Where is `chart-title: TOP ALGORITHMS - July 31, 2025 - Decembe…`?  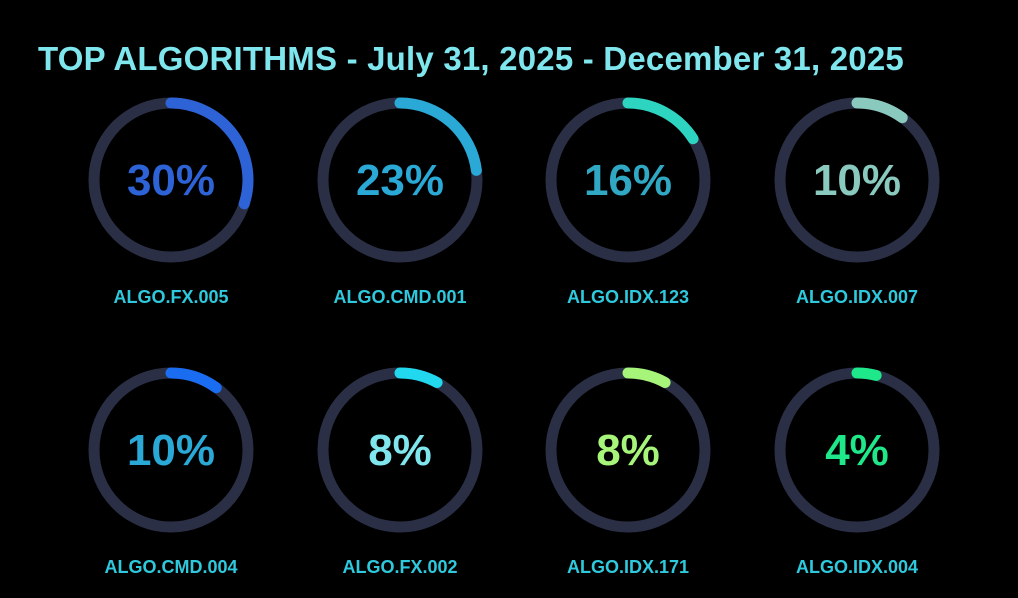
chart-title: TOP ALGORITHMS - July 31, 2025 - Decembe… is located at coordinates (471, 58).